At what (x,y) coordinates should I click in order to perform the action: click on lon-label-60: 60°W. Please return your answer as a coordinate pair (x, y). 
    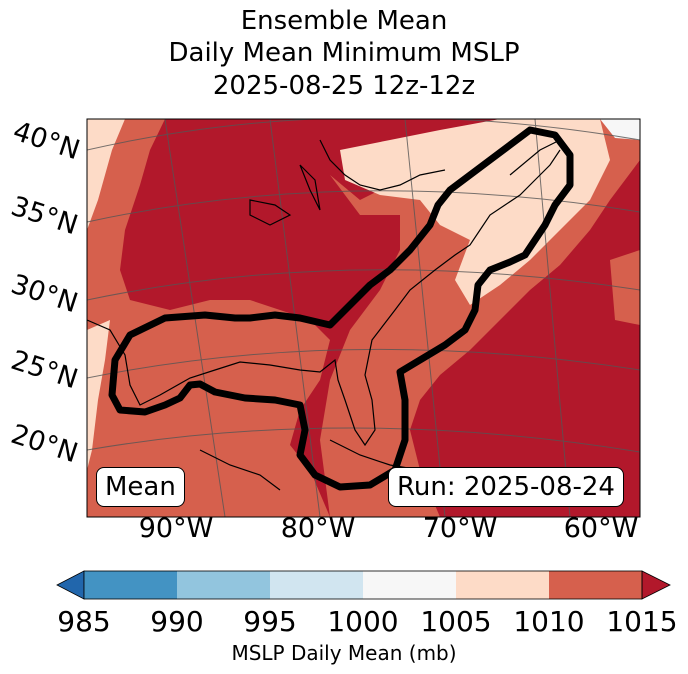
    Looking at the image, I should click on (601, 528).